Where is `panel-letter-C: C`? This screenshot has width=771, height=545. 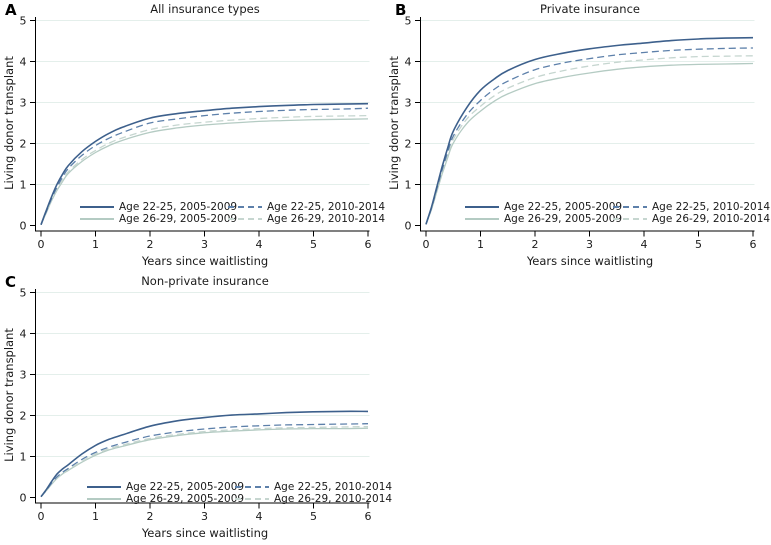
panel-letter-C: C is located at coordinates (11, 282).